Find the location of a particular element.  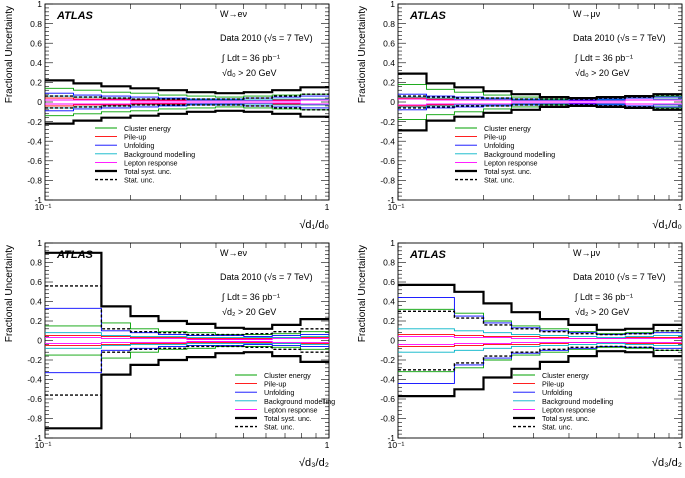

series-line-unfolding-down is located at coordinates (187, 358).